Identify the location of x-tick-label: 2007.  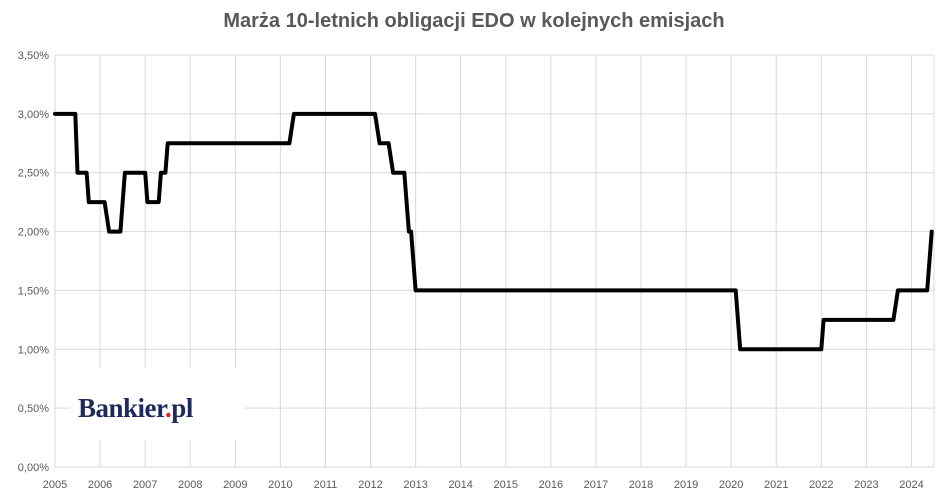
(145, 485).